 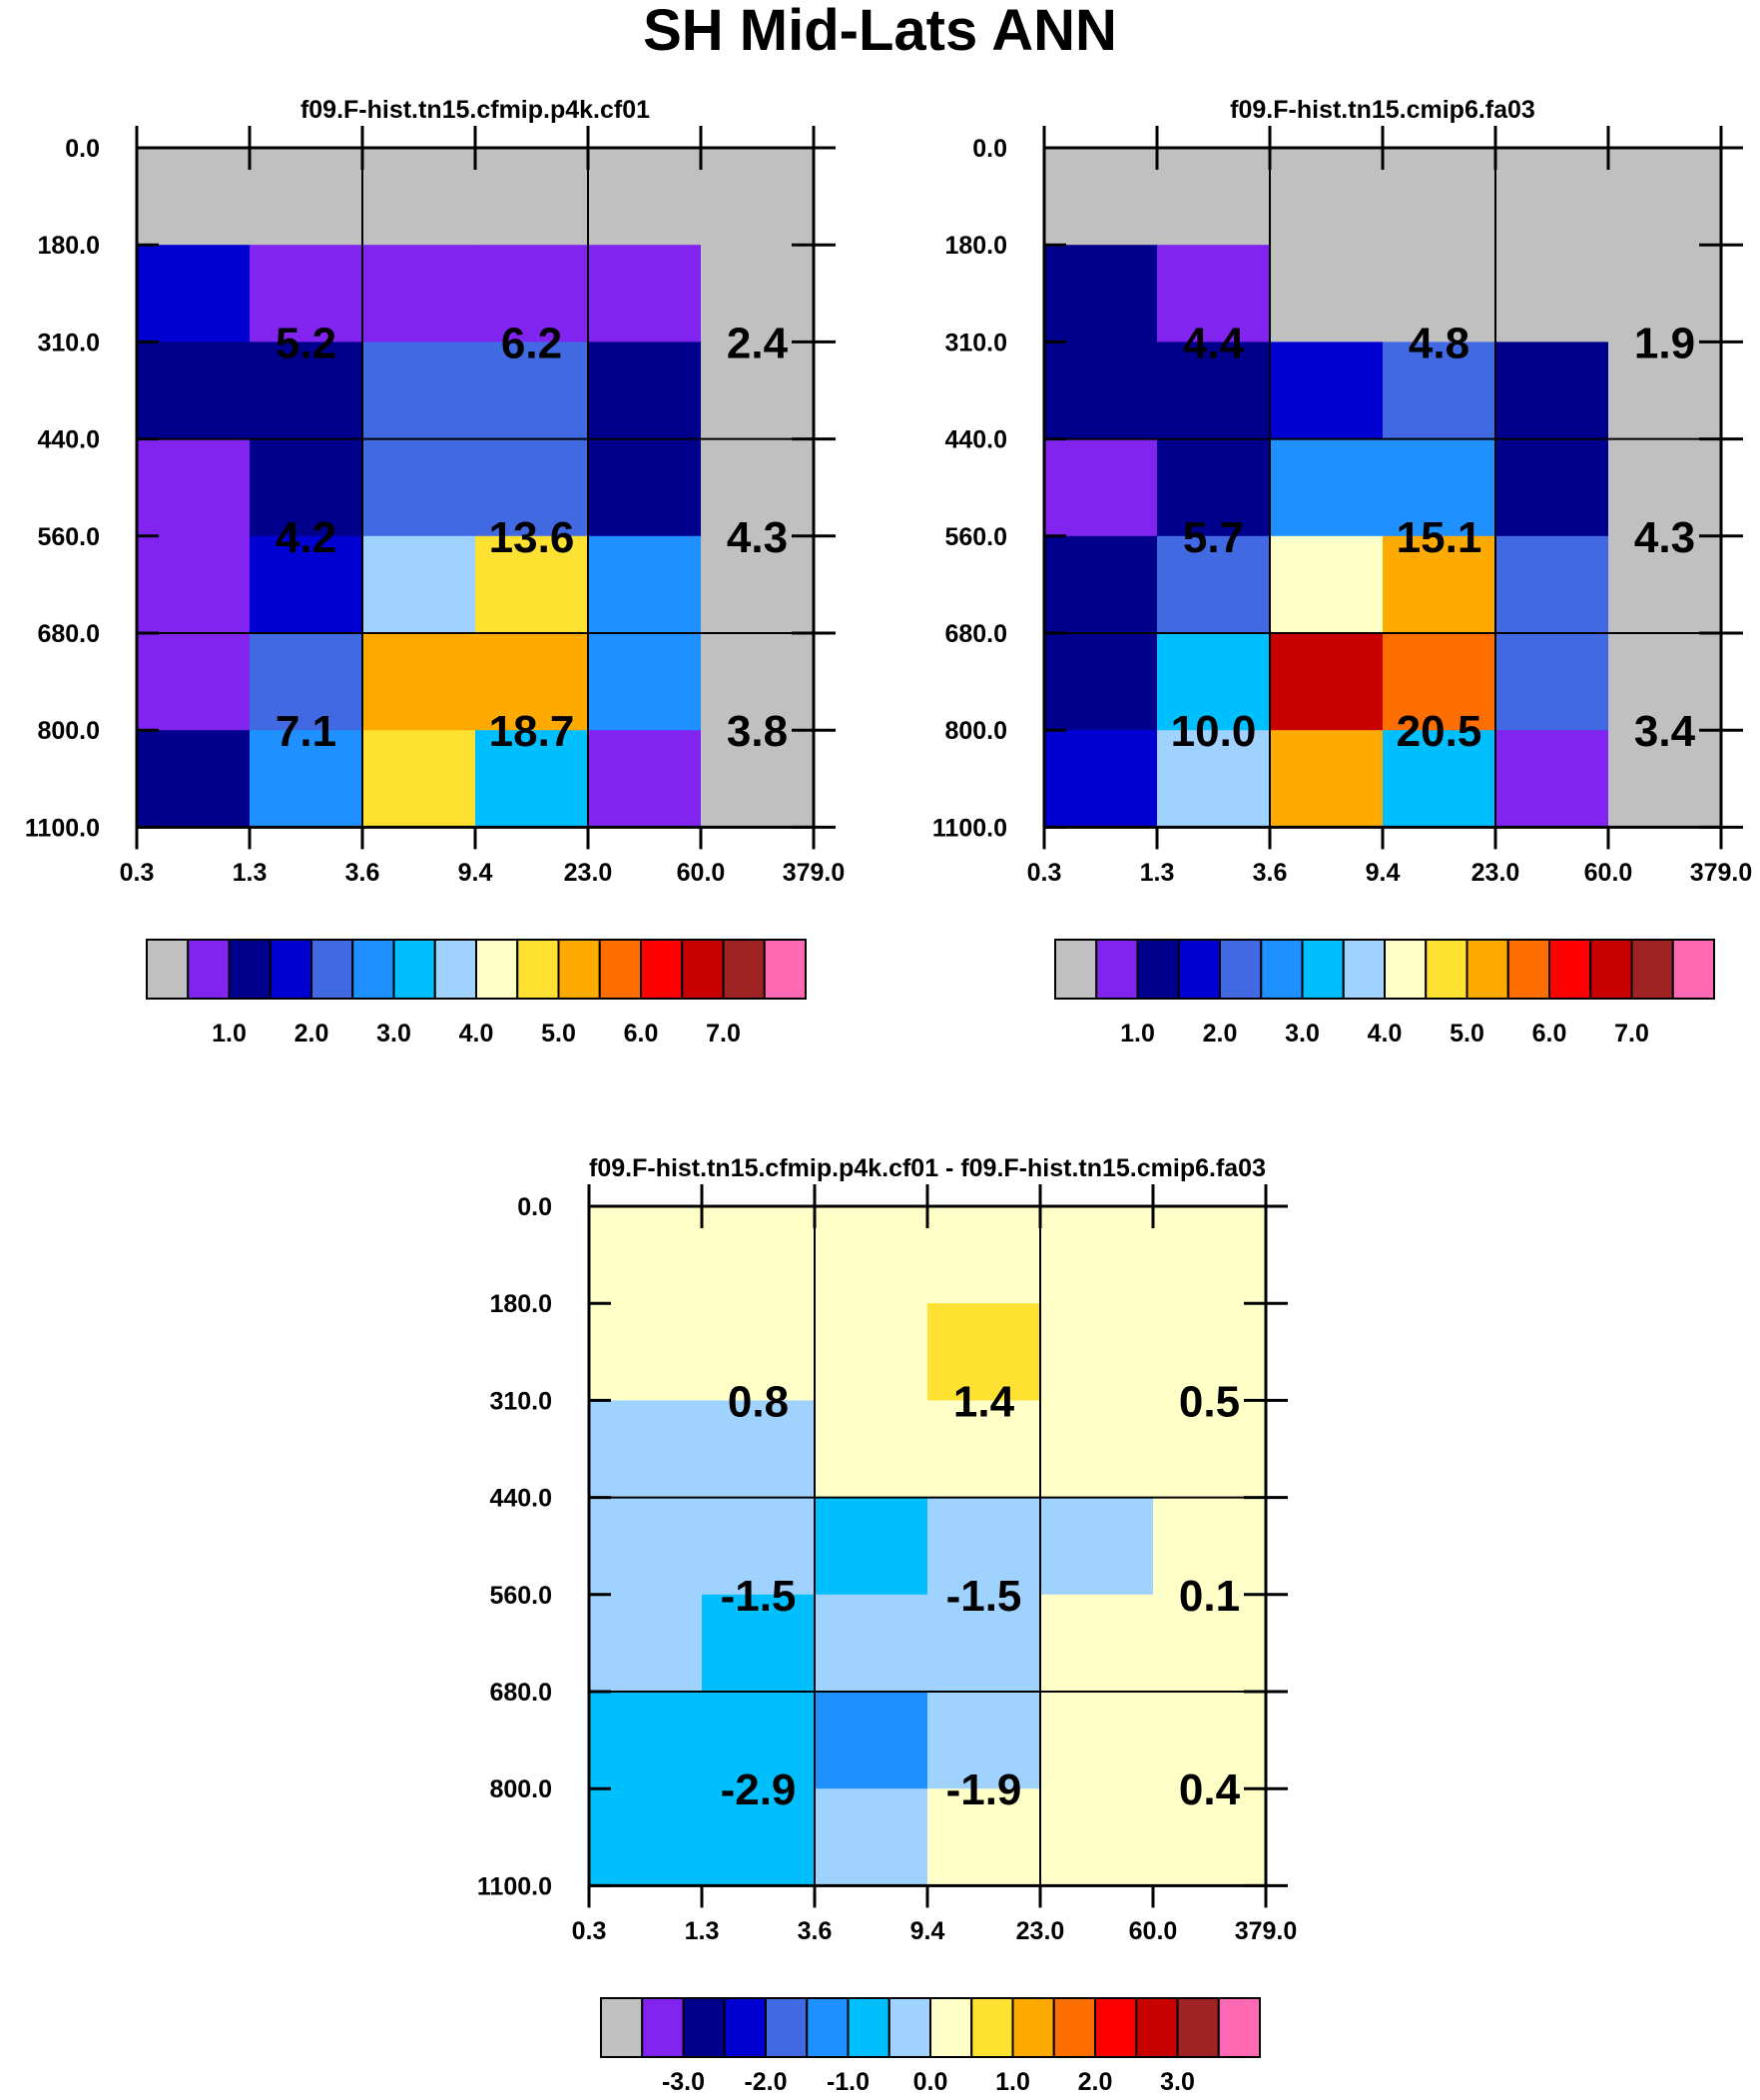 What do you see at coordinates (848, 2082) in the screenshot?
I see `colorbar-label: -1.0` at bounding box center [848, 2082].